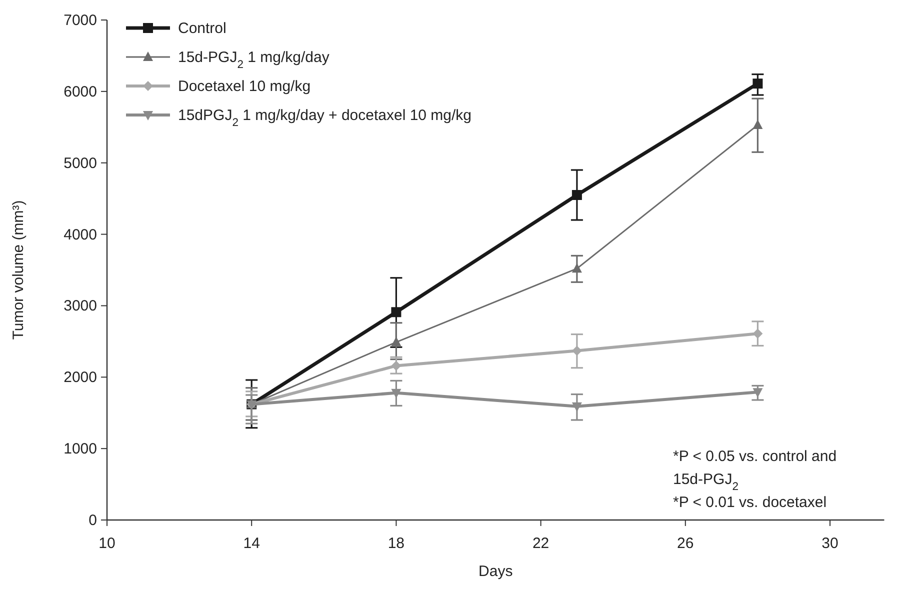 The image size is (902, 591). I want to click on y-tick-label: 1000, so click(80, 449).